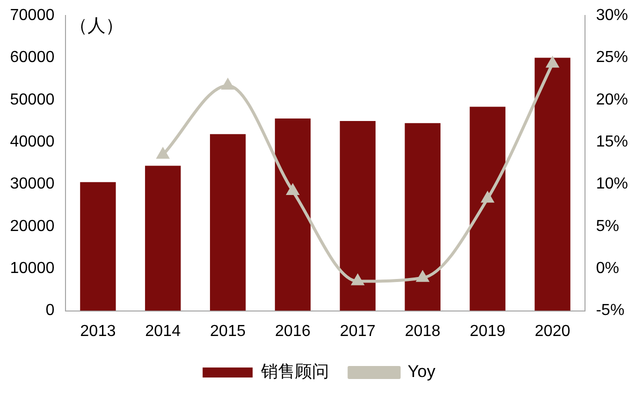 This screenshot has height=395, width=640. Describe the element at coordinates (32, 99) in the screenshot. I see `y-tick-label: 50000` at that location.